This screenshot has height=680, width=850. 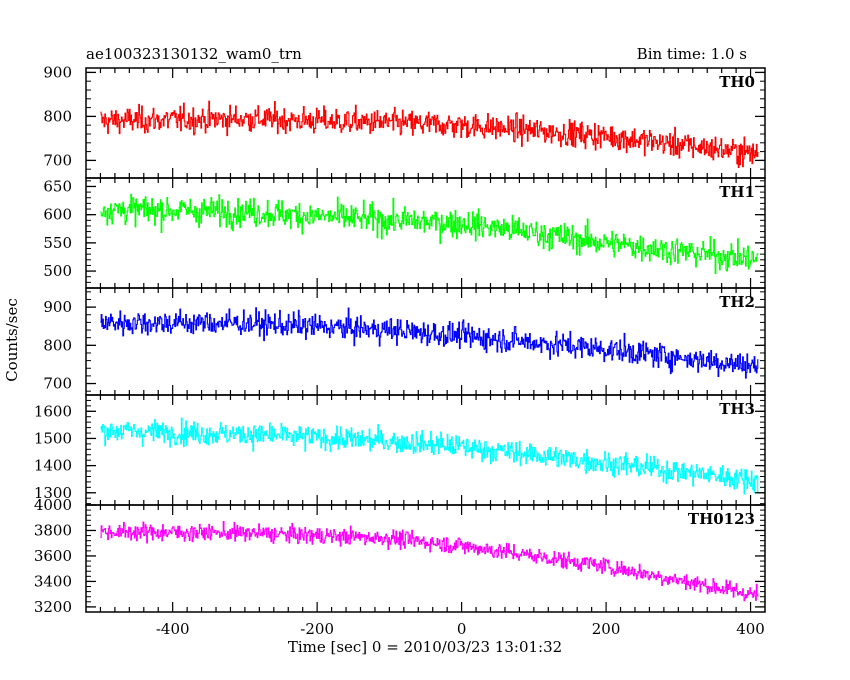 What do you see at coordinates (173, 629) in the screenshot?
I see `x-tick-label: -400` at bounding box center [173, 629].